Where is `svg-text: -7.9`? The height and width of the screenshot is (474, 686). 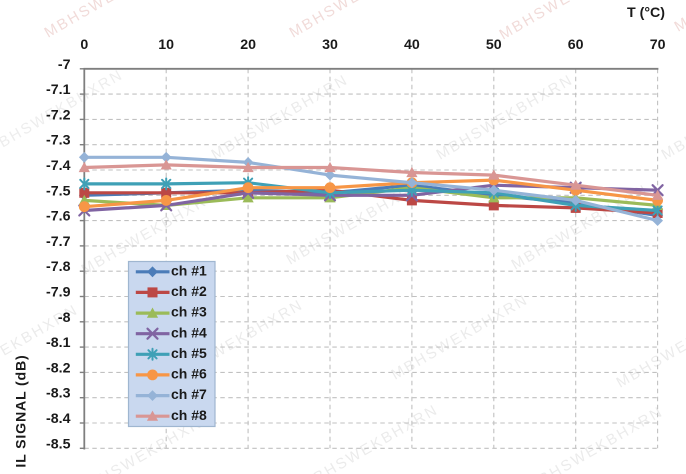
svg-text: -7.9 is located at coordinates (58, 293).